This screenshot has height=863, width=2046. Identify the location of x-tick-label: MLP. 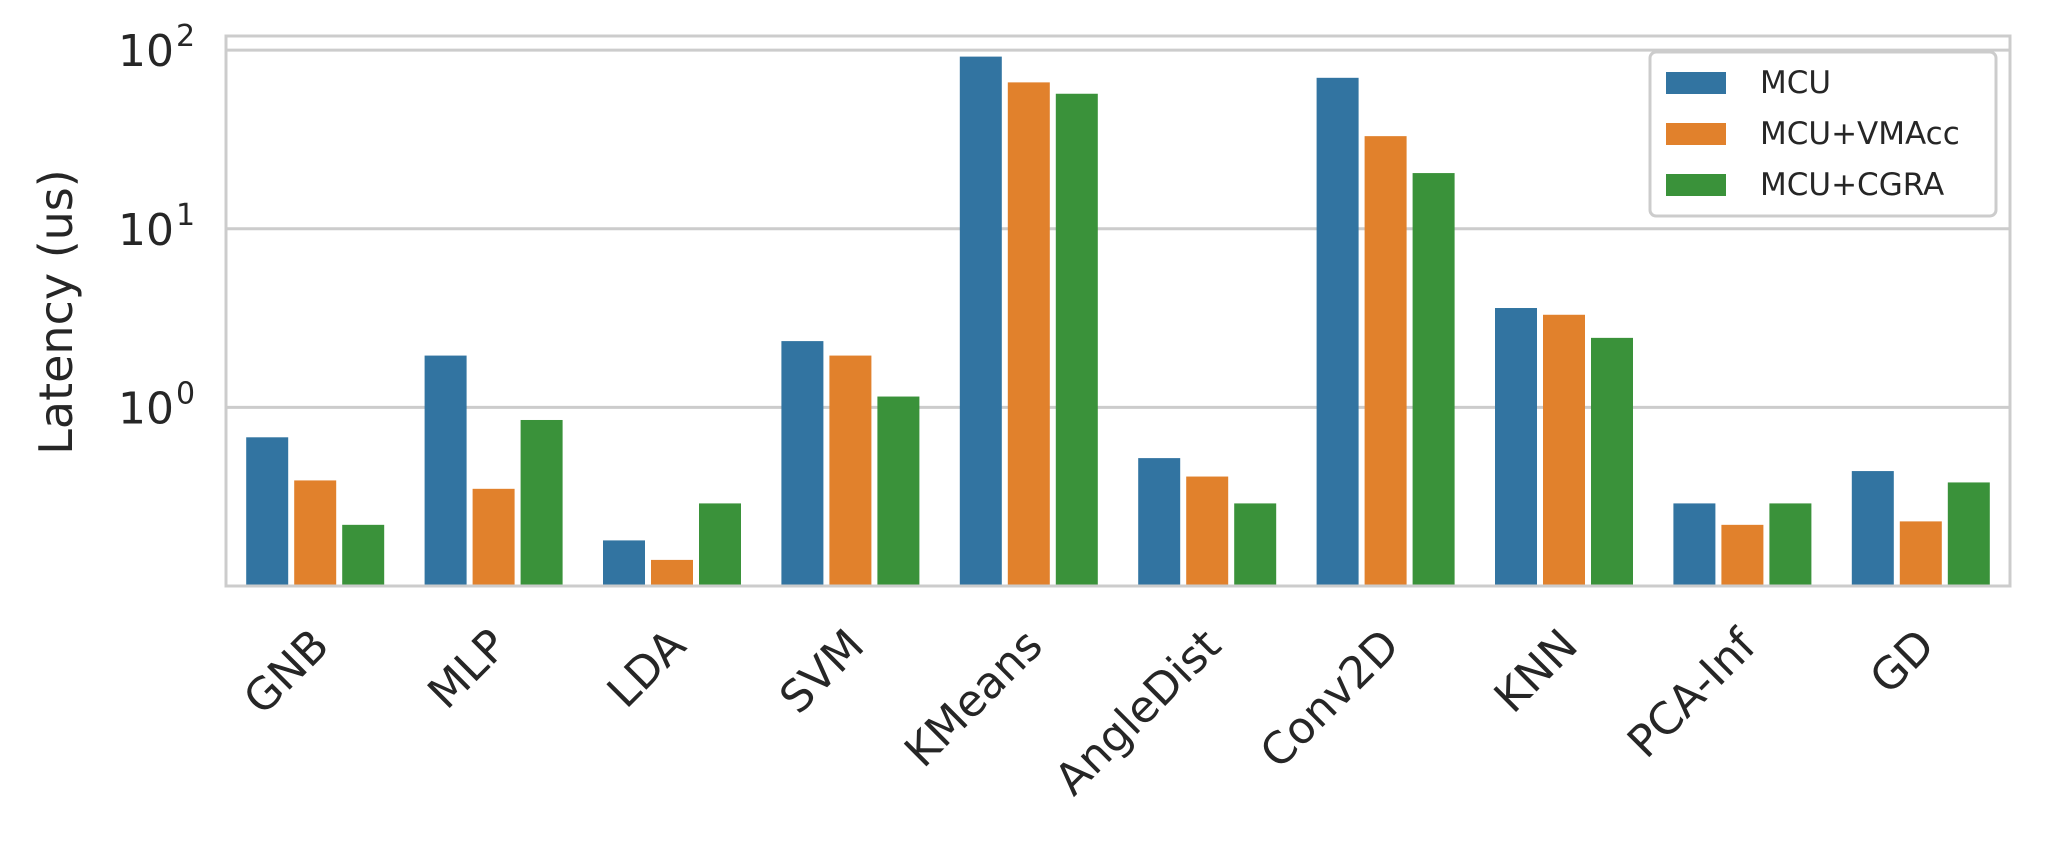
(467, 669).